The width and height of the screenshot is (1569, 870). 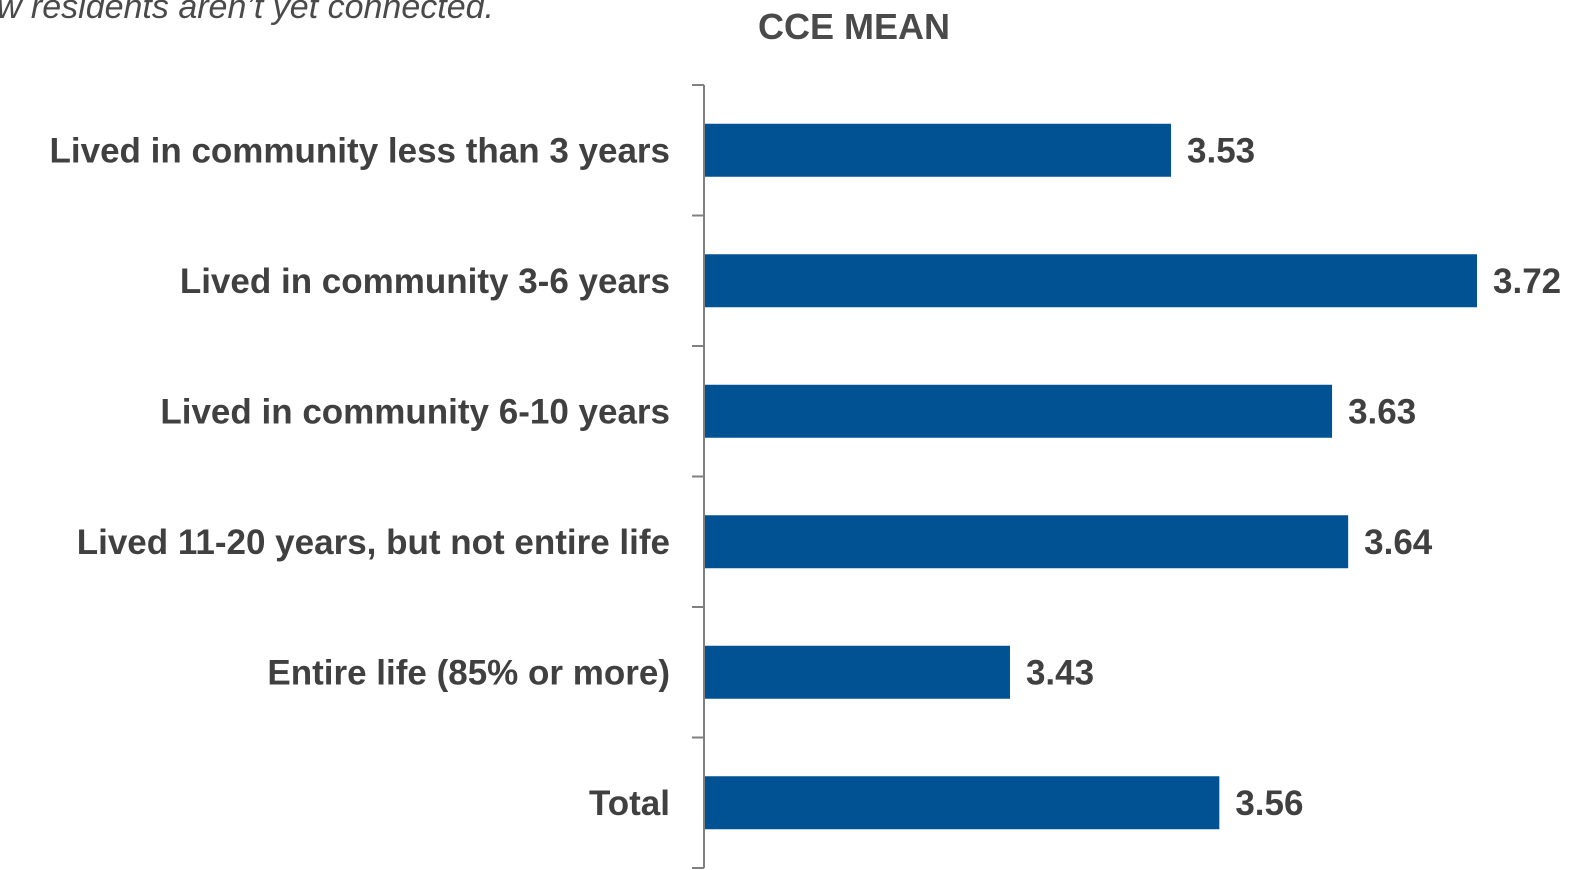 What do you see at coordinates (1398, 542) in the screenshot?
I see `value-label: 3.64` at bounding box center [1398, 542].